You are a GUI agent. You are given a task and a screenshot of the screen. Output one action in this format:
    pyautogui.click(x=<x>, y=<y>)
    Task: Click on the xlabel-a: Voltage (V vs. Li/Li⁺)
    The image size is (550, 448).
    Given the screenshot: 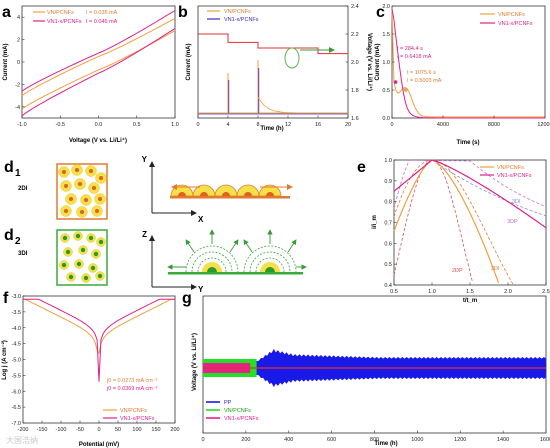 What is the action you would take?
    pyautogui.click(x=98, y=140)
    